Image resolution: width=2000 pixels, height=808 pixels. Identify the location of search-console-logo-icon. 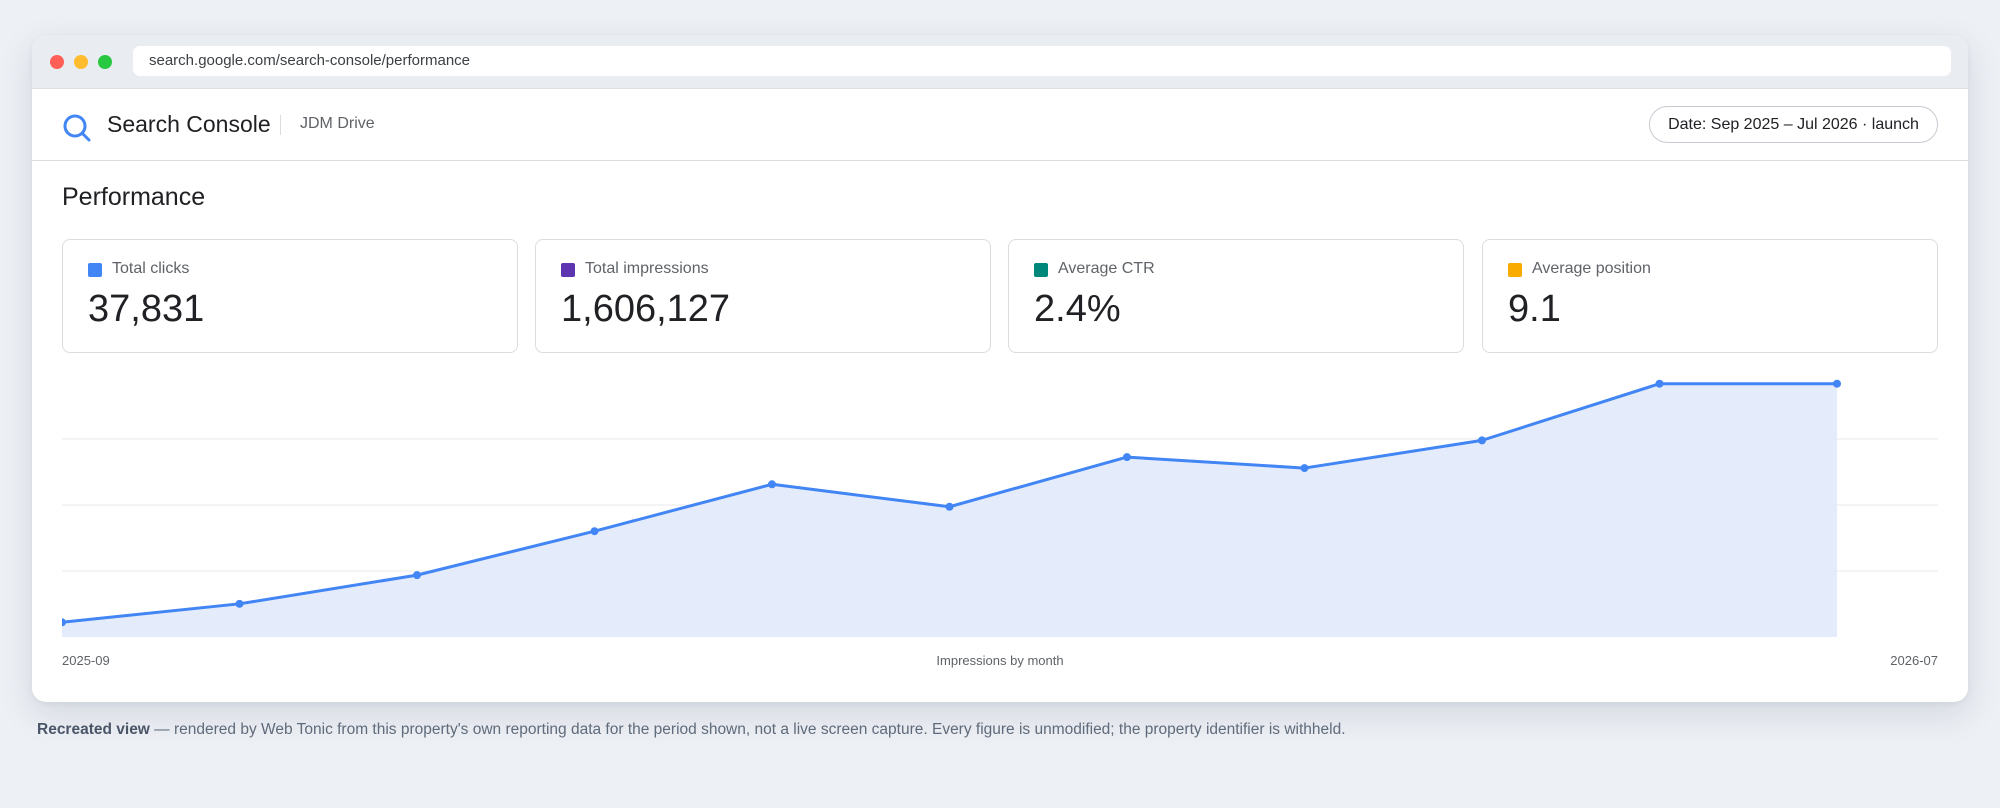
(77, 128).